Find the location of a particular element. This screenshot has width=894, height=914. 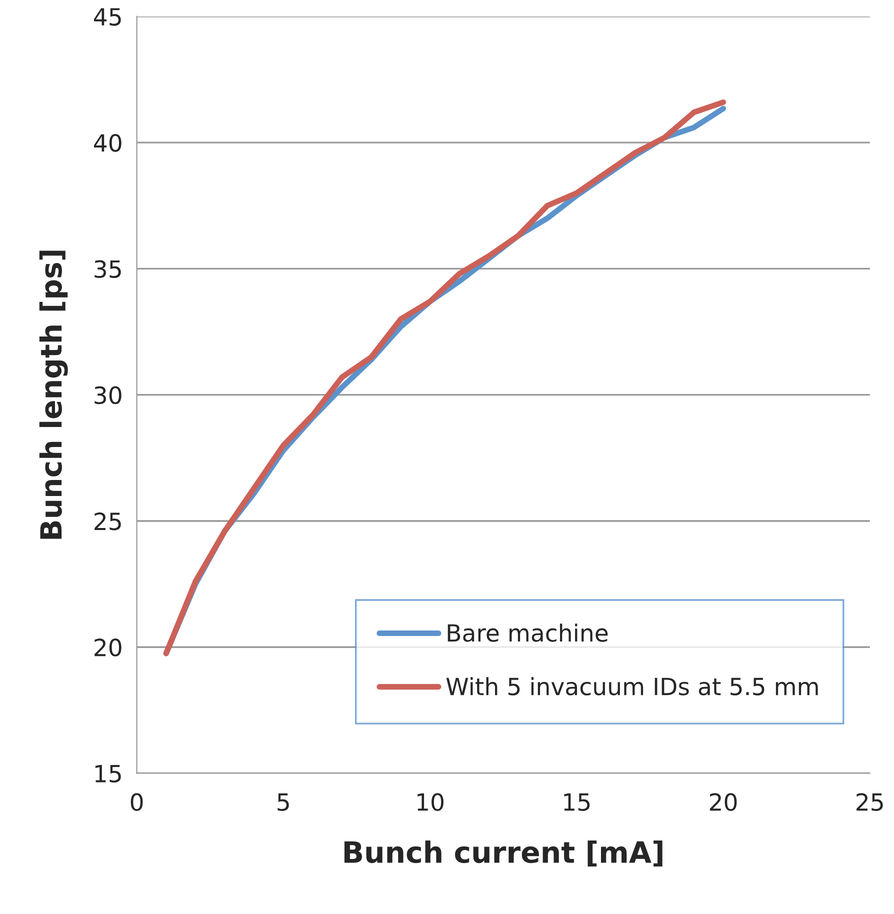

x-tick-label: 20 is located at coordinates (723, 802).